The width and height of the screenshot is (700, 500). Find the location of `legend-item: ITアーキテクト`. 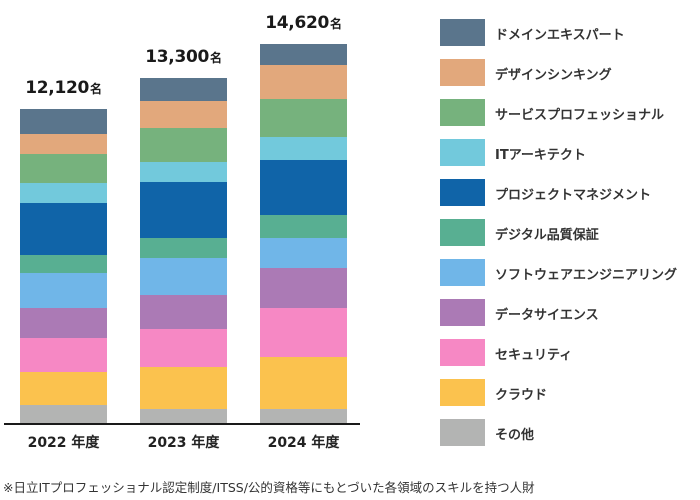

legend-item: ITアーキテクト is located at coordinates (570, 152).